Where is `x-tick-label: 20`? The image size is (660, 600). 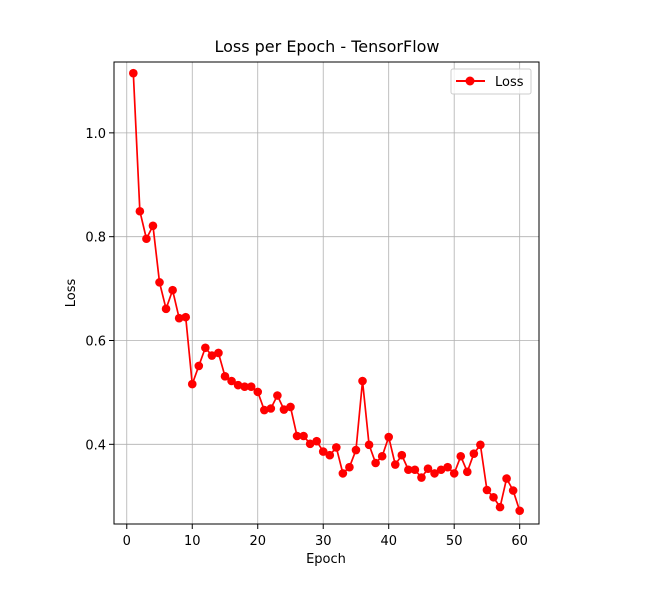 x-tick-label: 20 is located at coordinates (257, 541).